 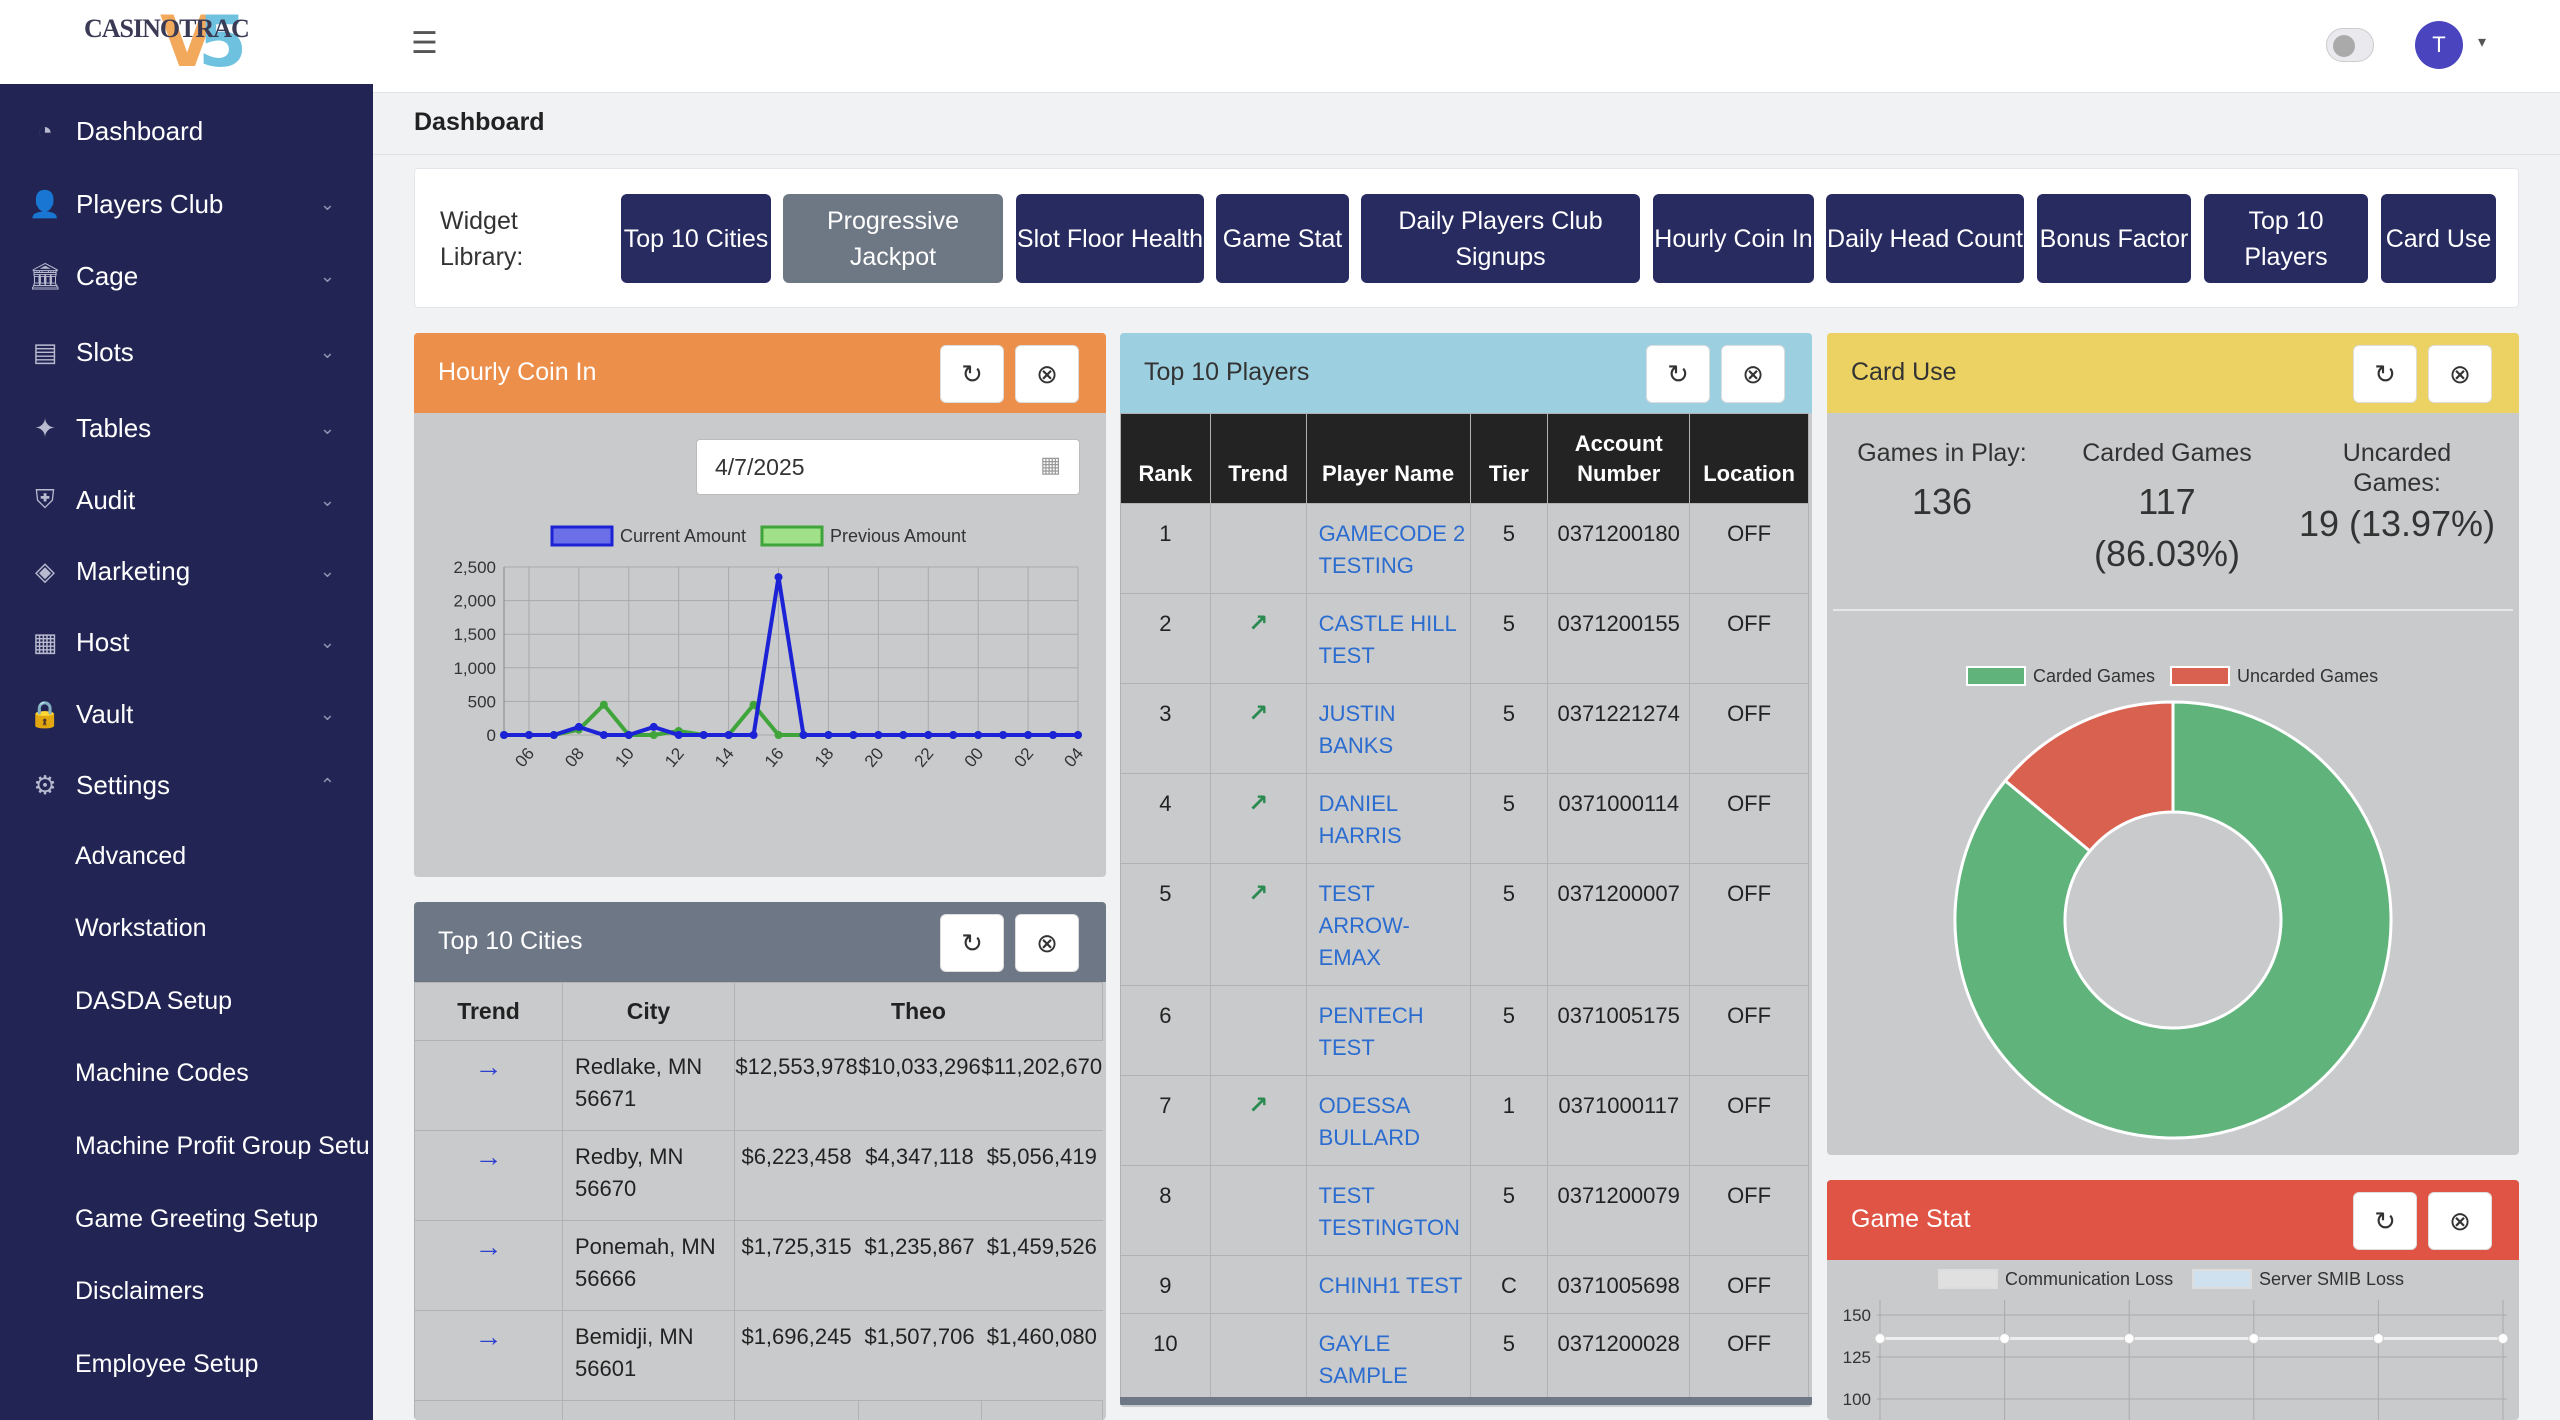 I want to click on logo: V5 CASINOTRAC, so click(x=186, y=42).